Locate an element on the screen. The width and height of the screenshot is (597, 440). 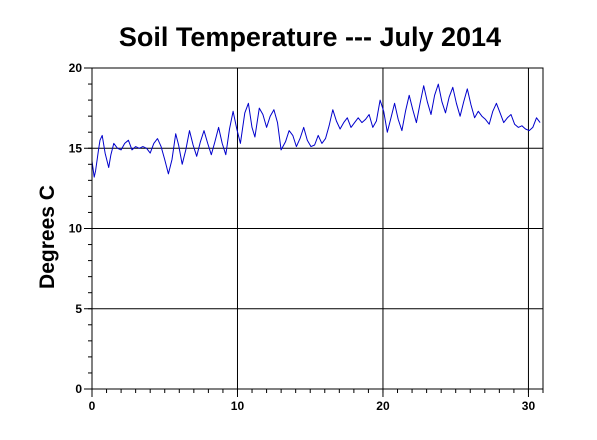
x-tick-label: 20 is located at coordinates (383, 406).